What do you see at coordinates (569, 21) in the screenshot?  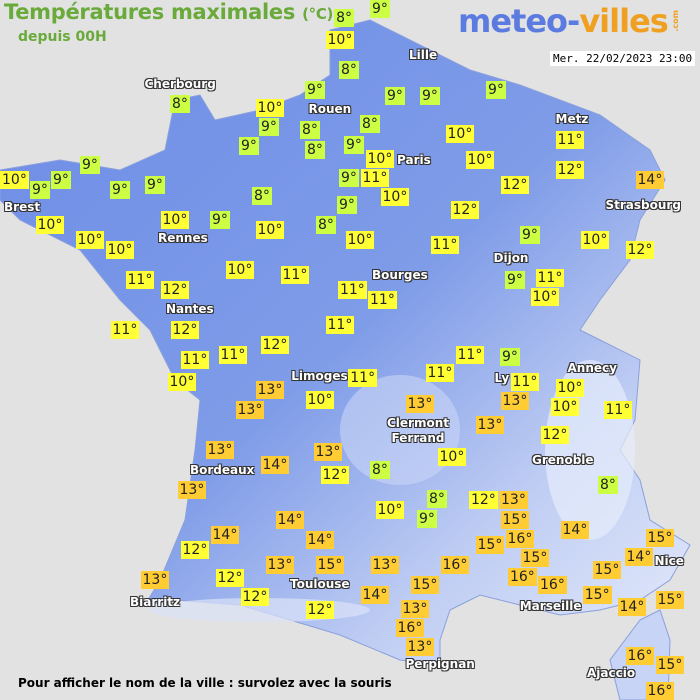 I see `meteo-villes-logo: meteo-villes .com` at bounding box center [569, 21].